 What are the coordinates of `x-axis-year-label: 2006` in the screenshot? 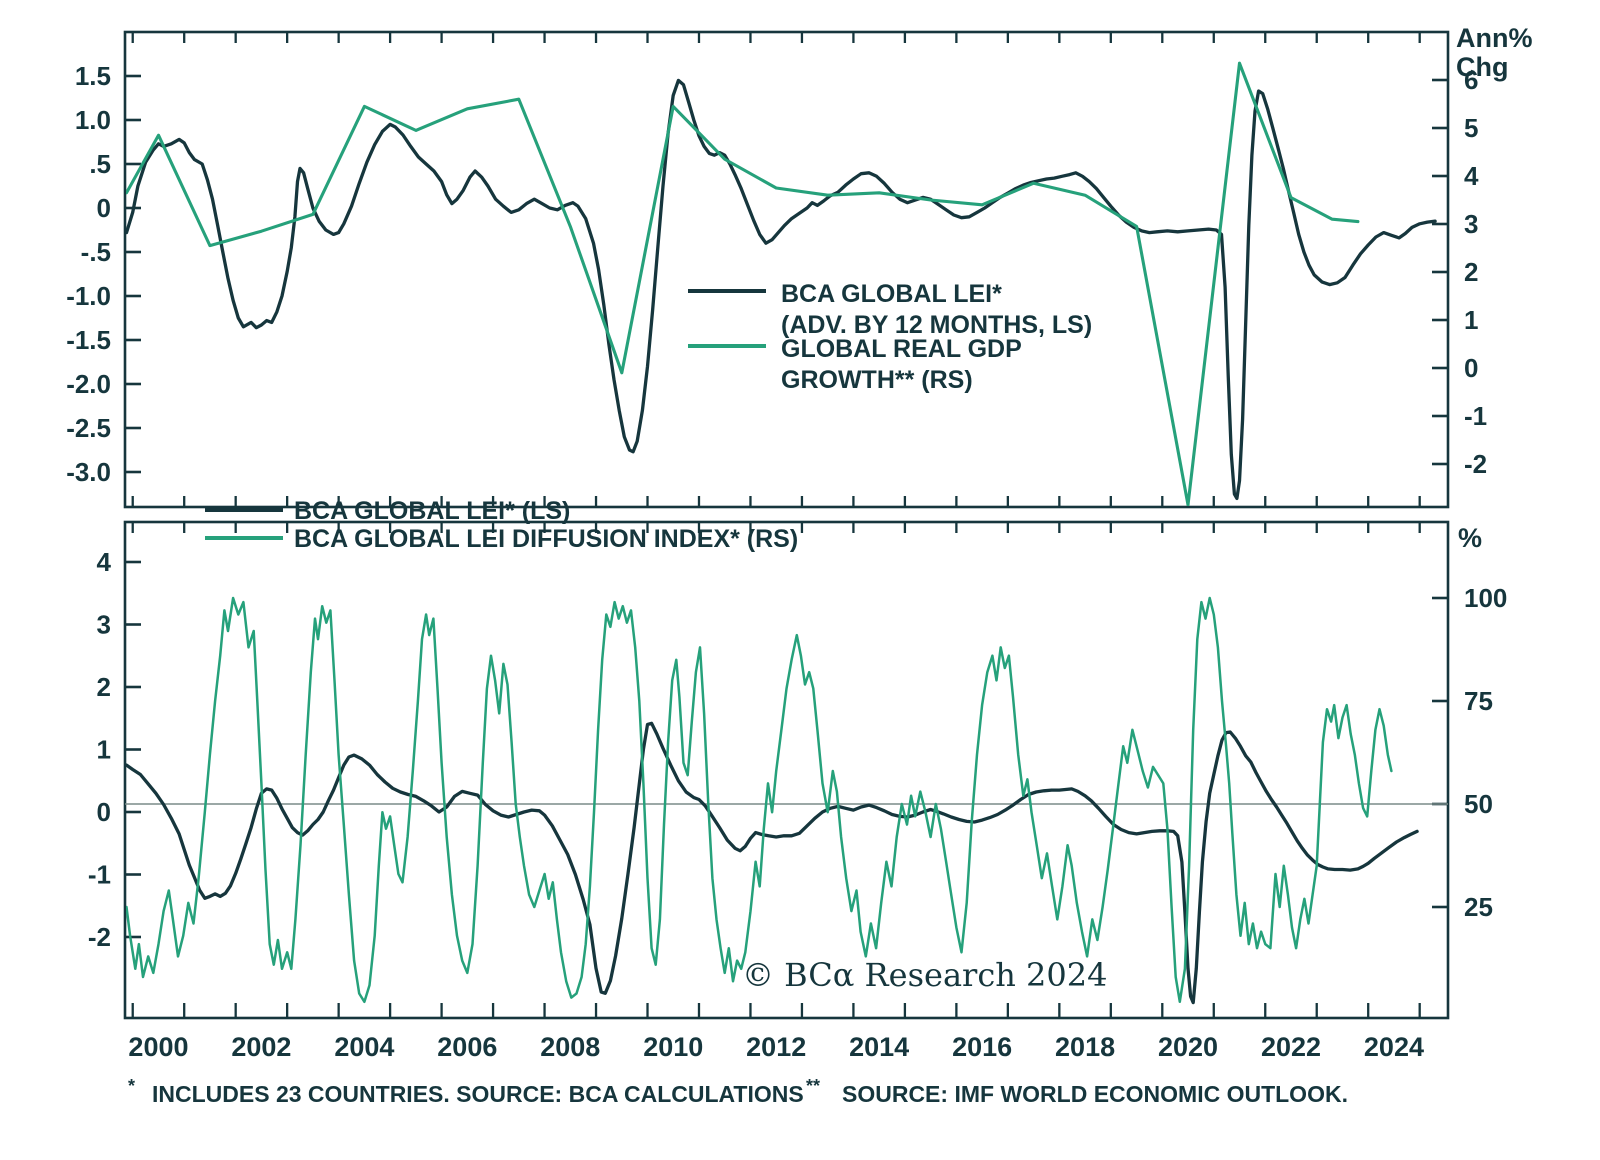 It's located at (467, 1047).